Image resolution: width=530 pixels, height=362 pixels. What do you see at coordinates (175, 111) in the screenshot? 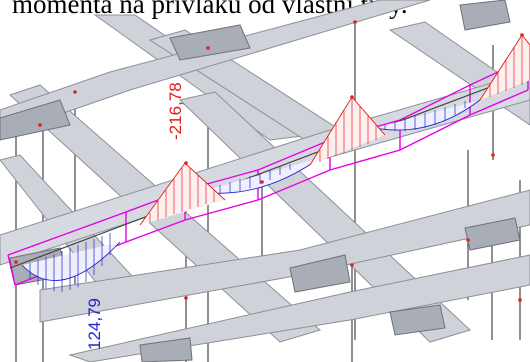
I see `negative-moment-label: -216,78` at bounding box center [175, 111].